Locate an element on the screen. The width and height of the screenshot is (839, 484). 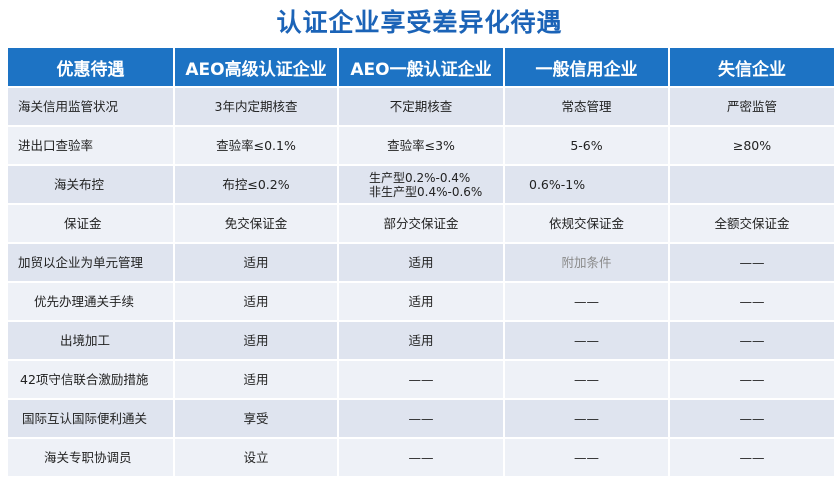
cell-ordinary-credit: 0.6%-1% is located at coordinates (587, 185).